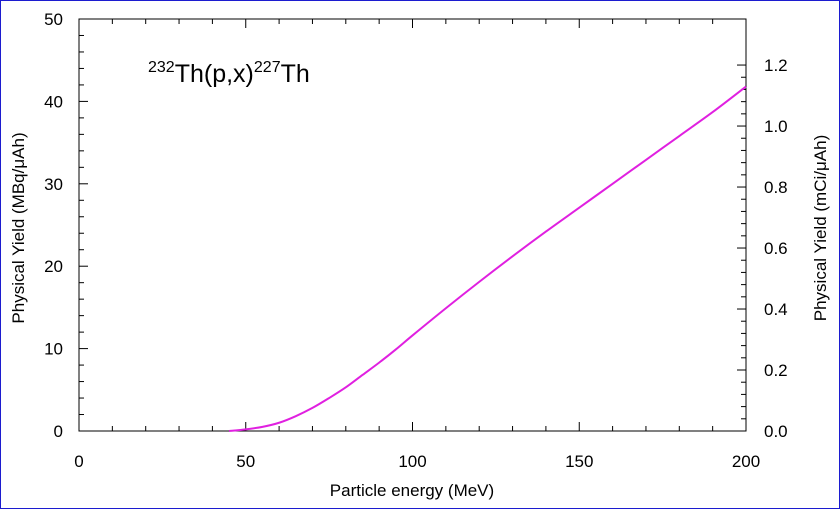 The height and width of the screenshot is (509, 840). I want to click on y2-tick-label: 1.0, so click(776, 126).